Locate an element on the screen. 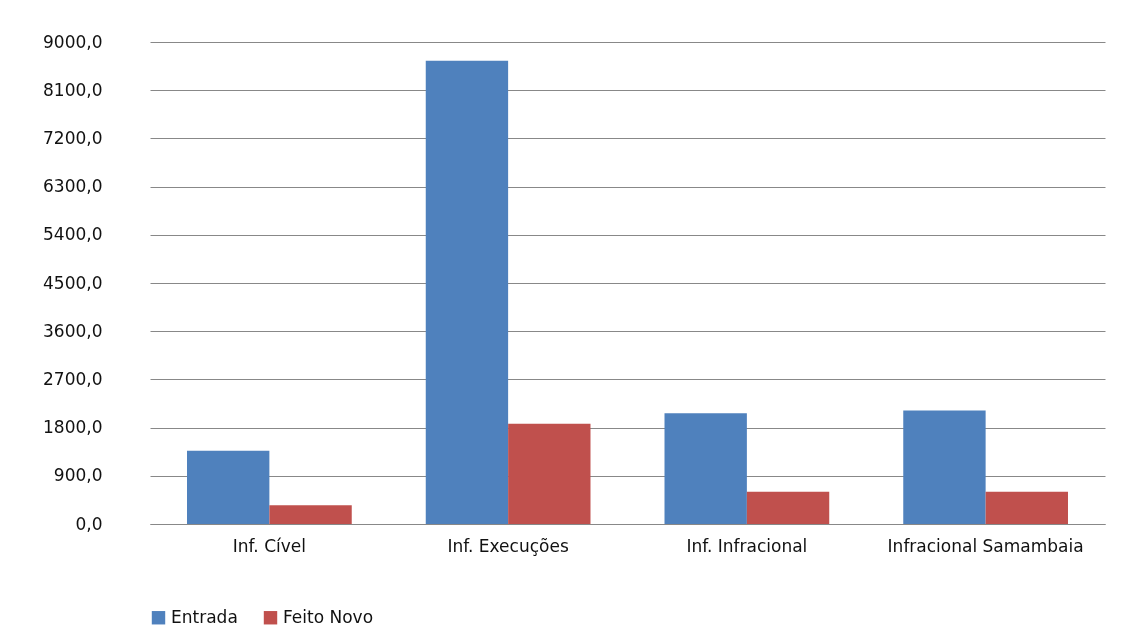 The width and height of the screenshot is (1125, 639). y-tick-label: 7200,0 is located at coordinates (73, 137).